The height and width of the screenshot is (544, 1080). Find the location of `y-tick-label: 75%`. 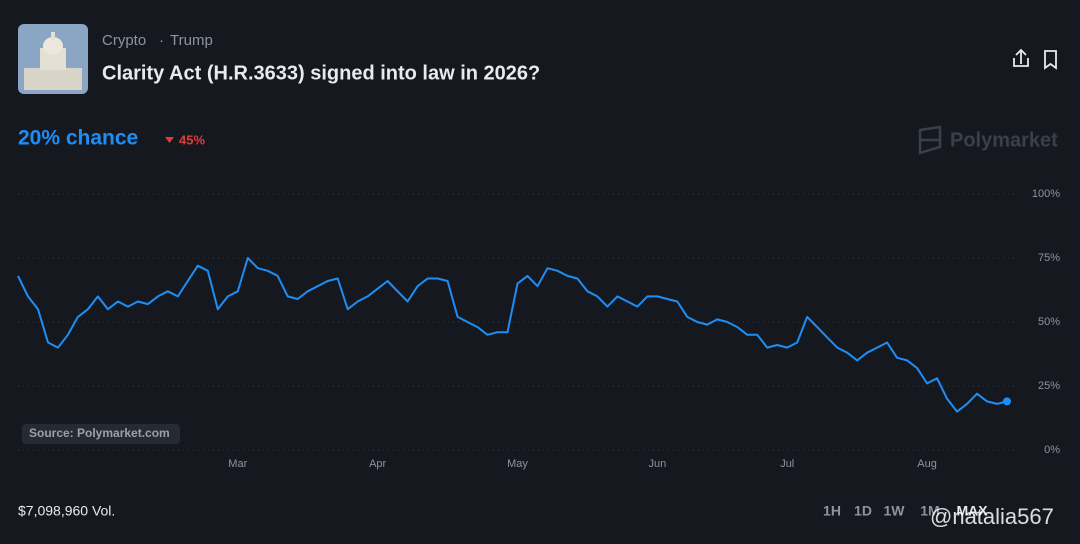

y-tick-label: 75% is located at coordinates (1049, 258).